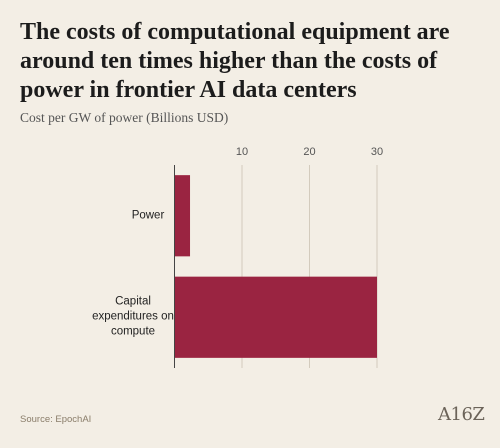 This screenshot has height=448, width=500. Describe the element at coordinates (56, 419) in the screenshot. I see `source: Source: EpochAI` at that location.